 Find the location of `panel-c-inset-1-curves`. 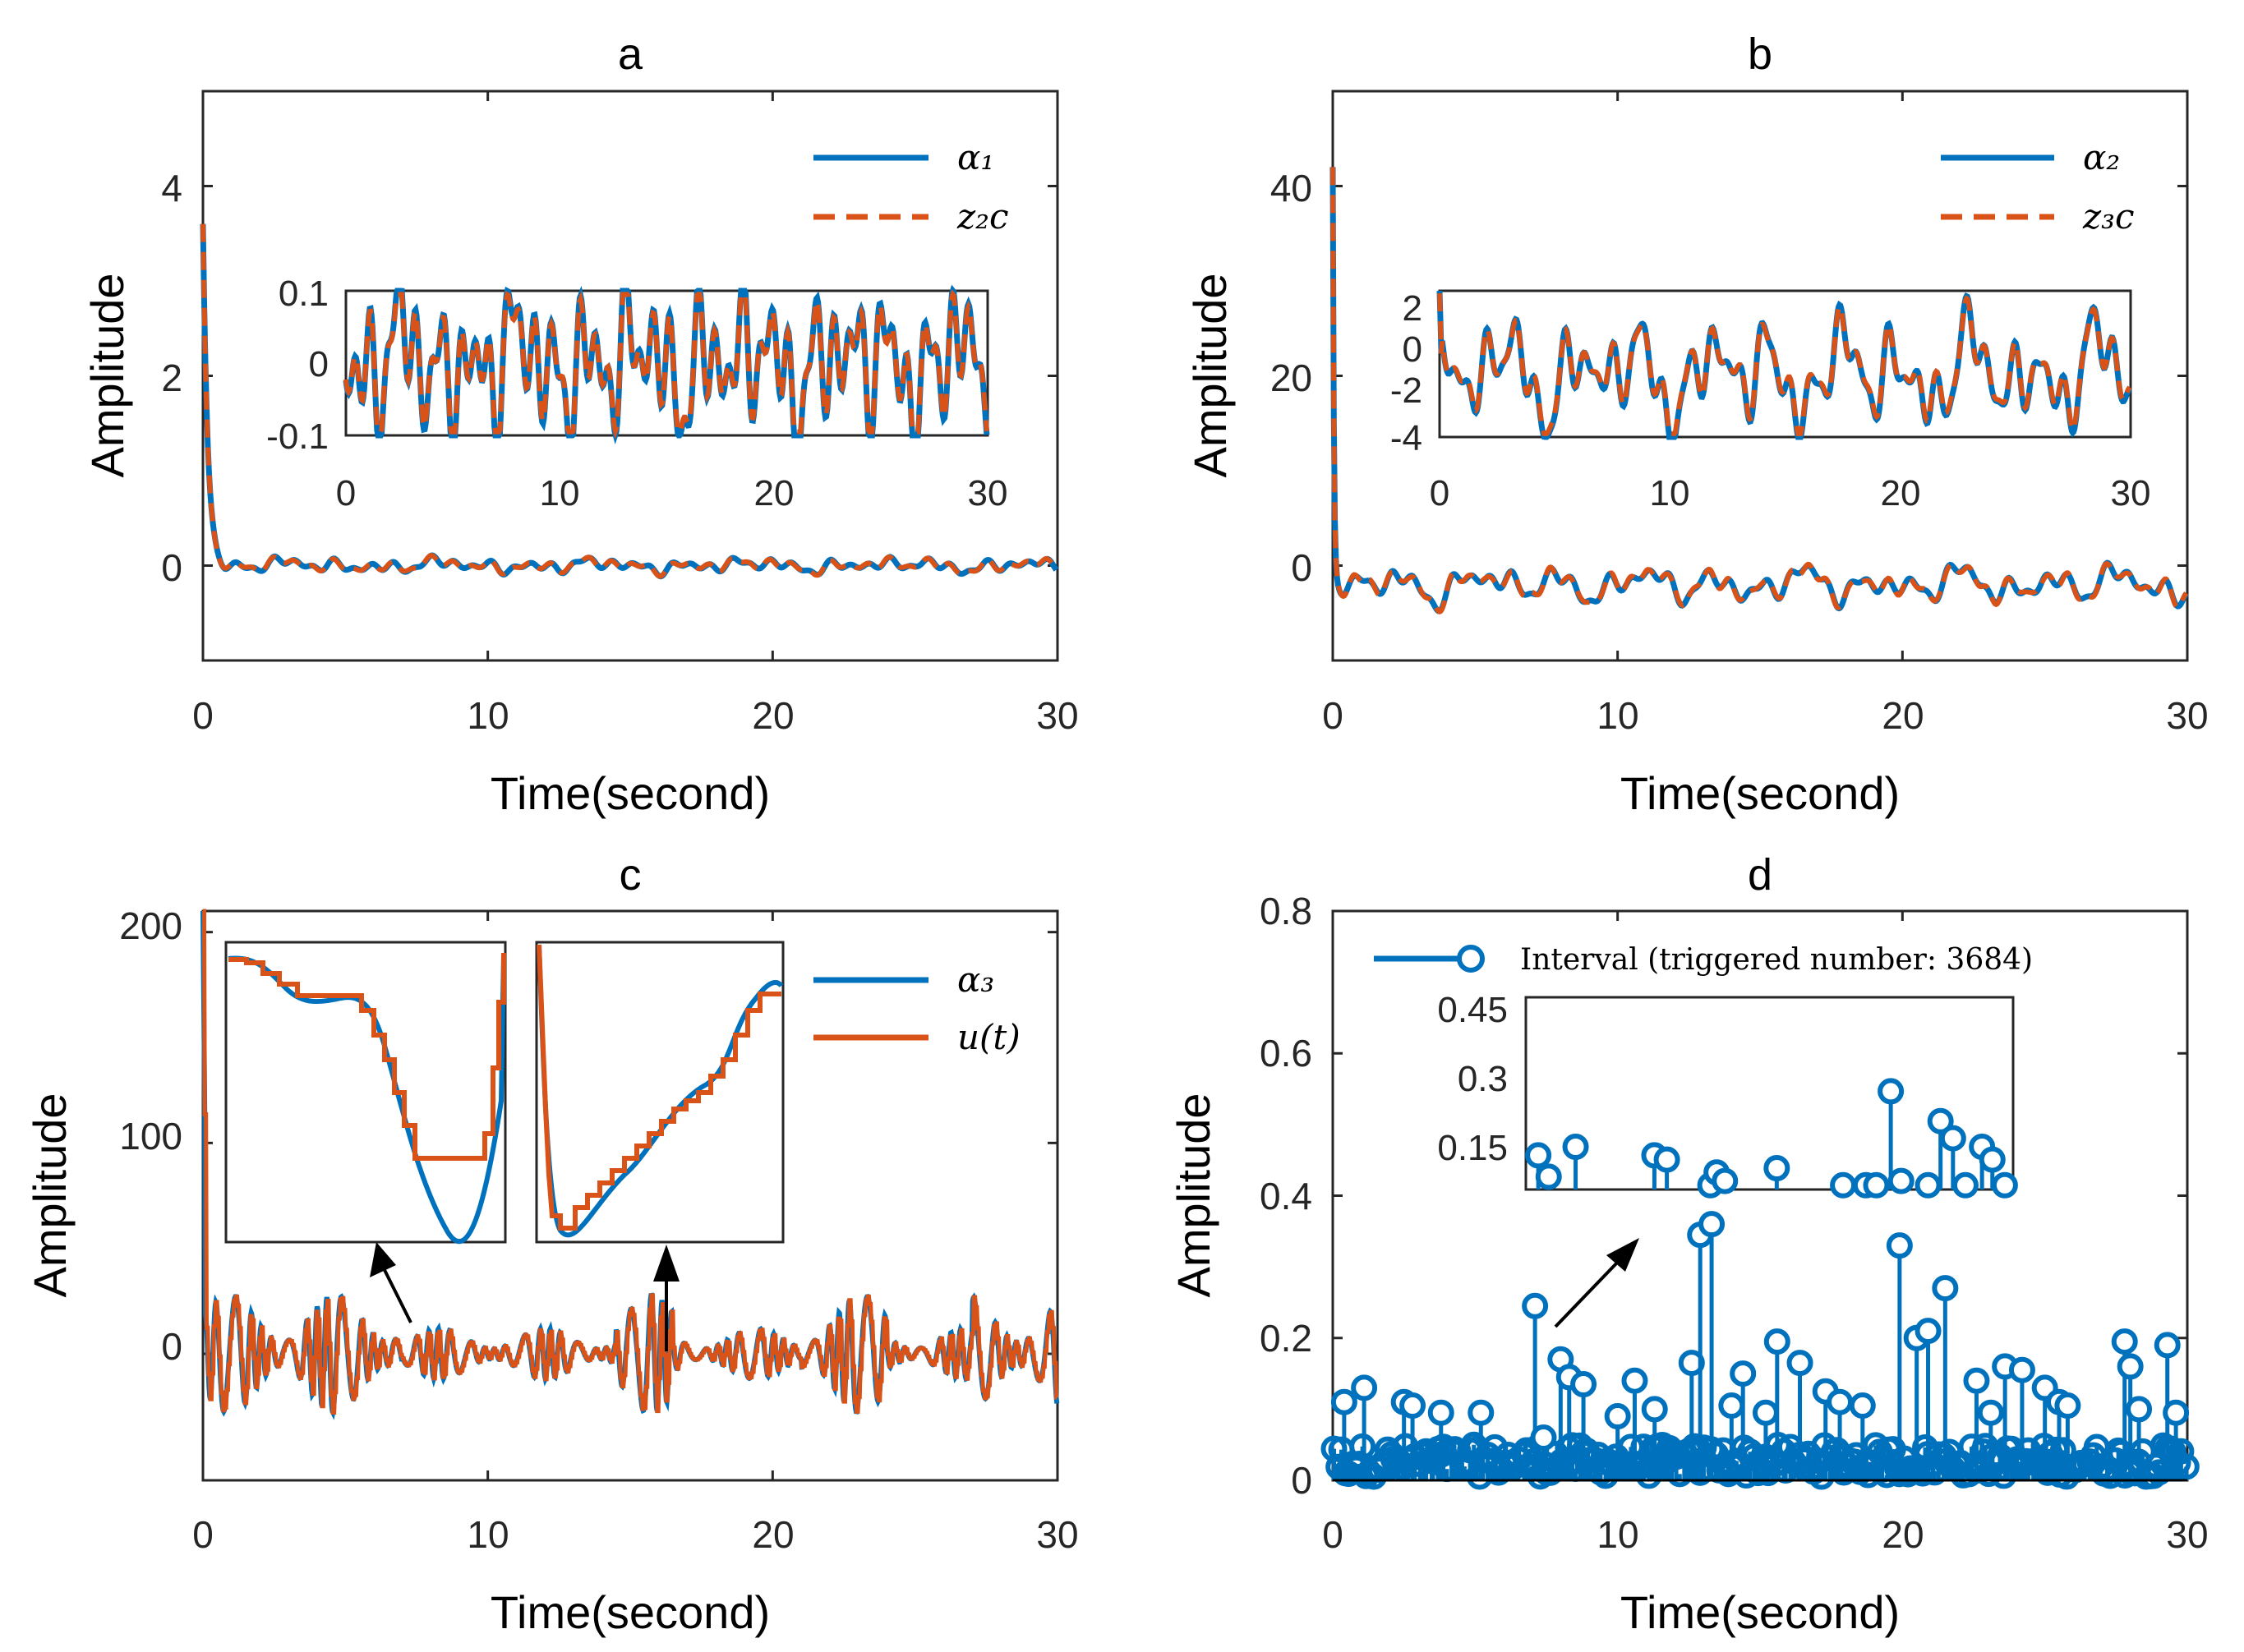

panel-c-inset-1-curves is located at coordinates (367, 1098).